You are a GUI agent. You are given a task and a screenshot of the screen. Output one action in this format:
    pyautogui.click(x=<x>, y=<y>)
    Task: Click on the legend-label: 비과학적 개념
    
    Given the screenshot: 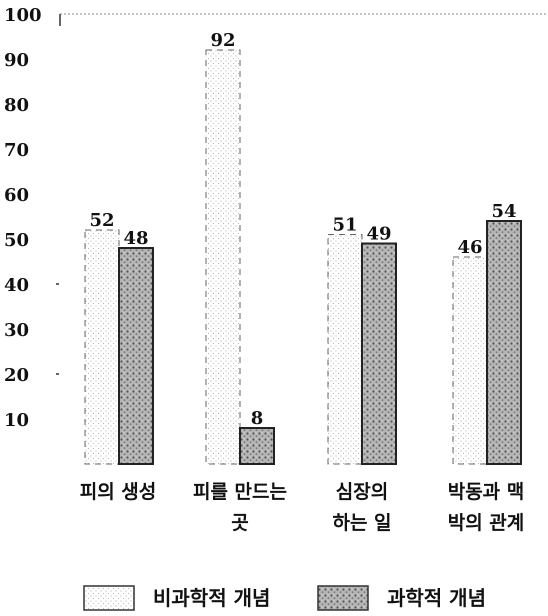 What is the action you would take?
    pyautogui.click(x=211, y=598)
    